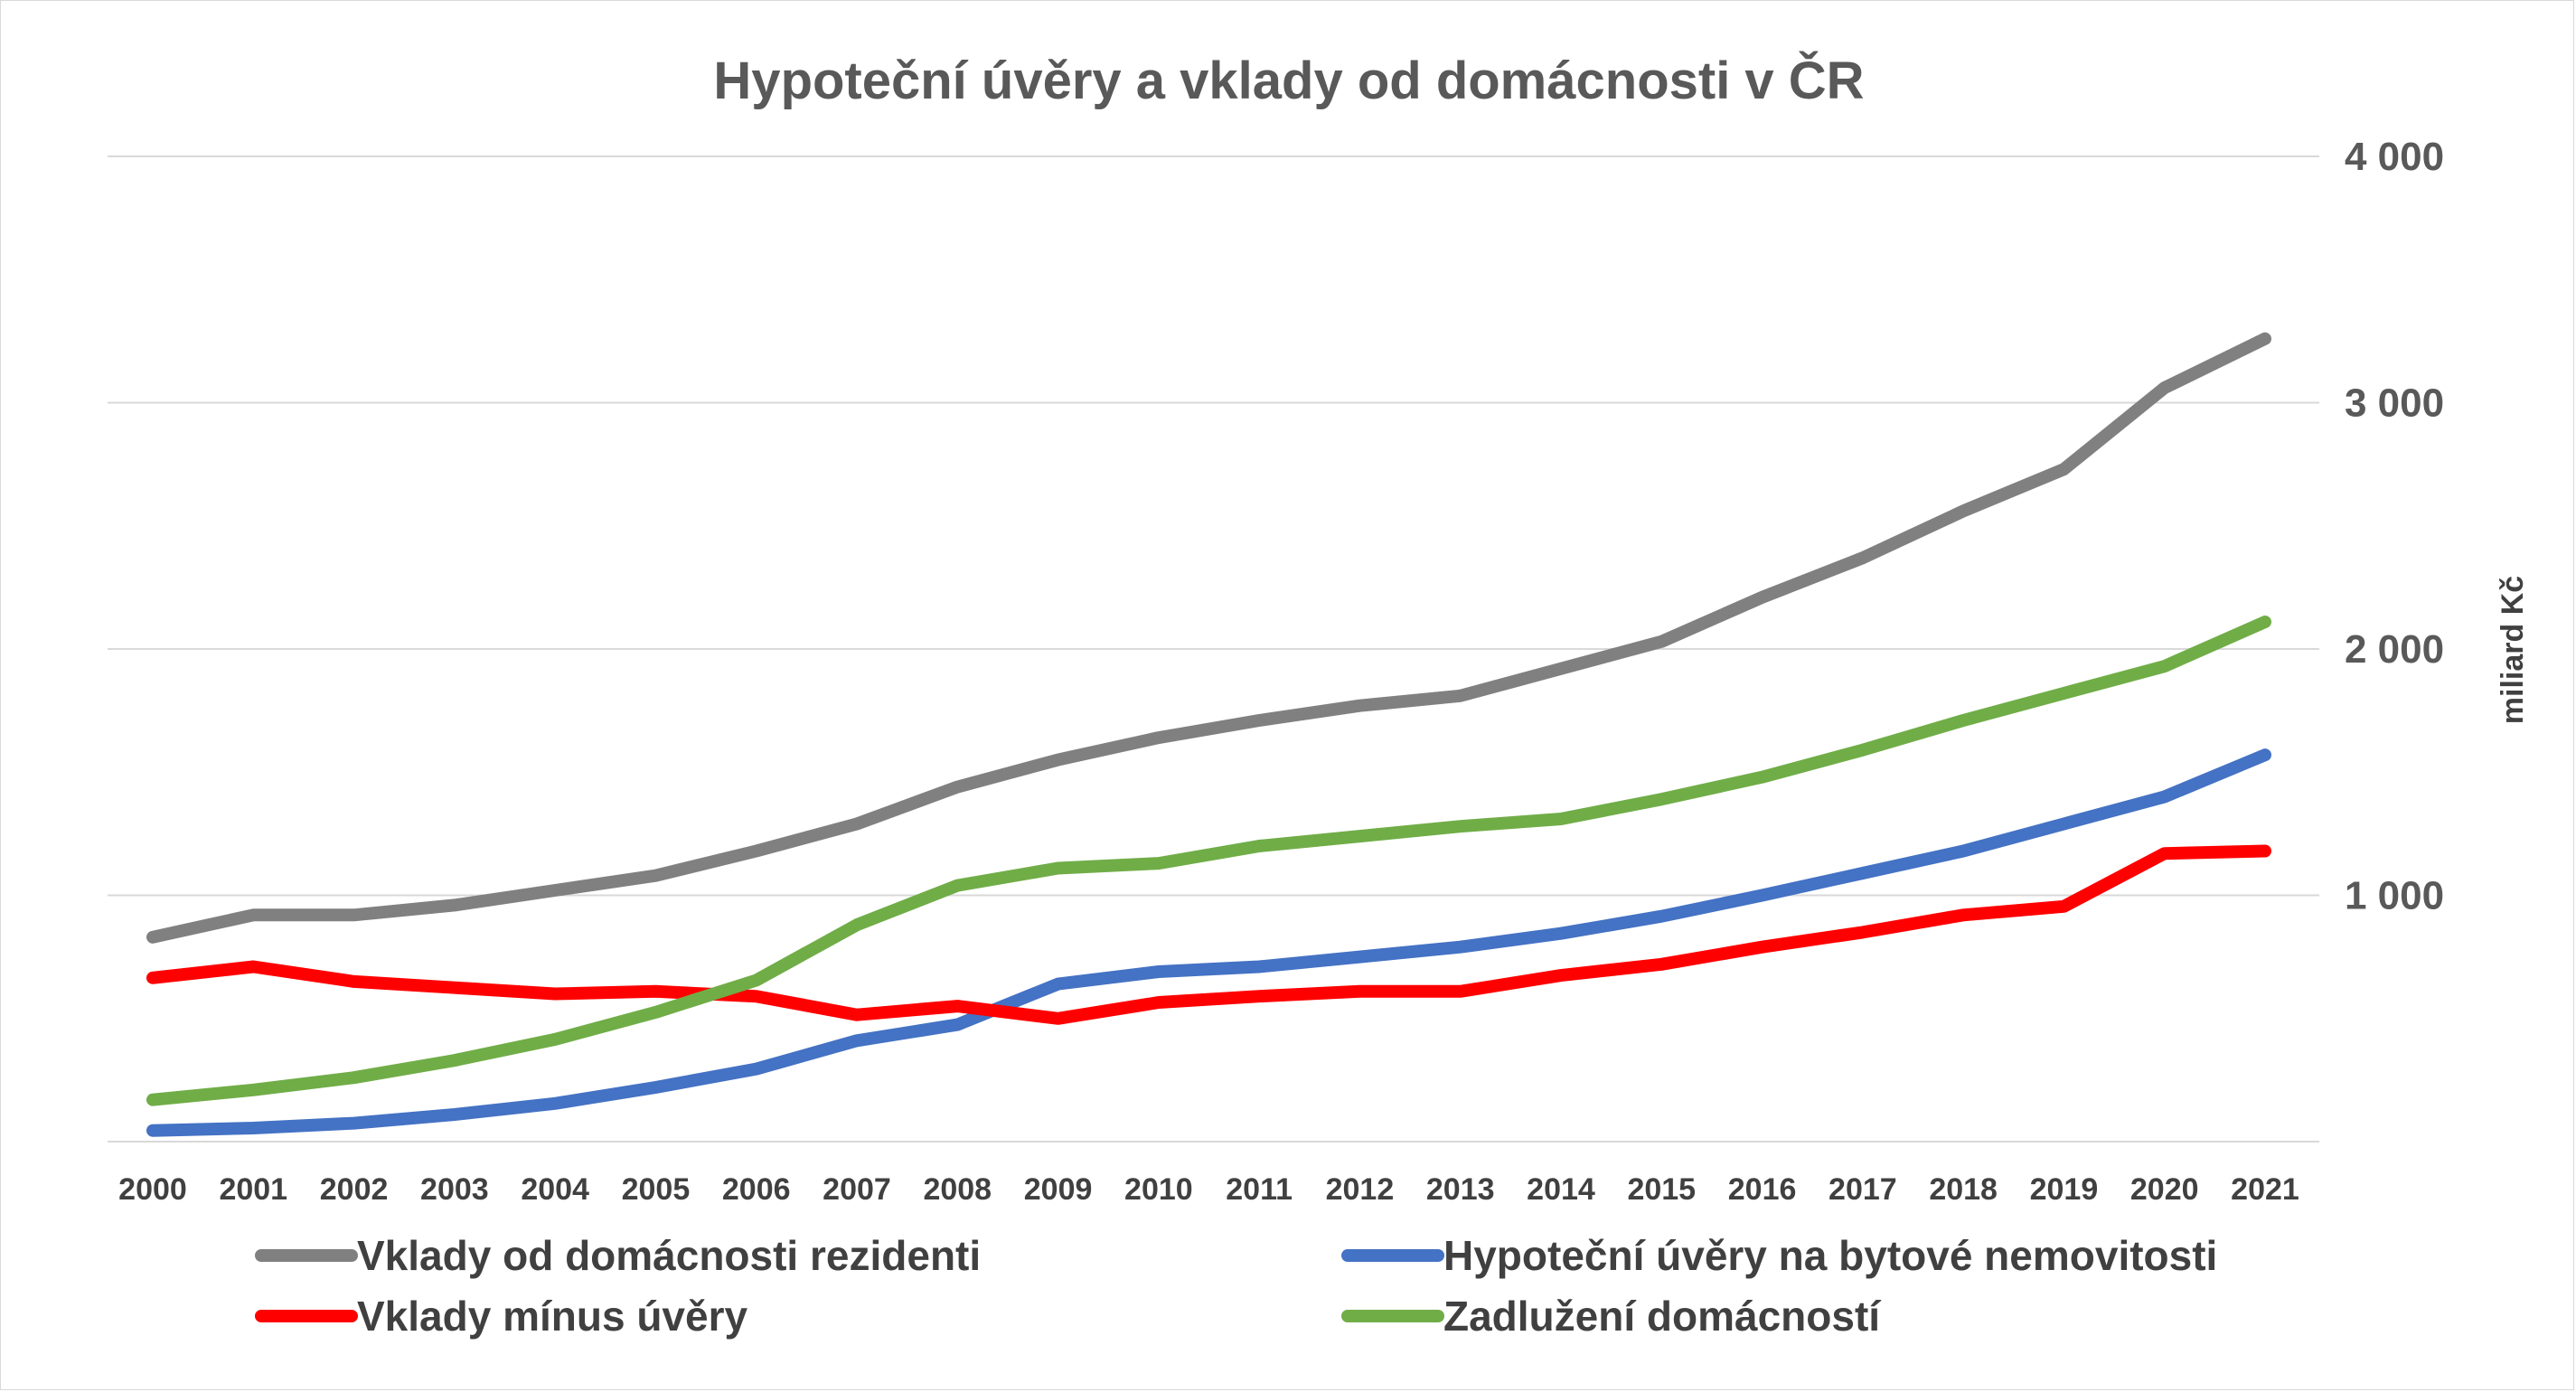  Describe the element at coordinates (152, 1189) in the screenshot. I see `x-tick-label: 2000` at that location.